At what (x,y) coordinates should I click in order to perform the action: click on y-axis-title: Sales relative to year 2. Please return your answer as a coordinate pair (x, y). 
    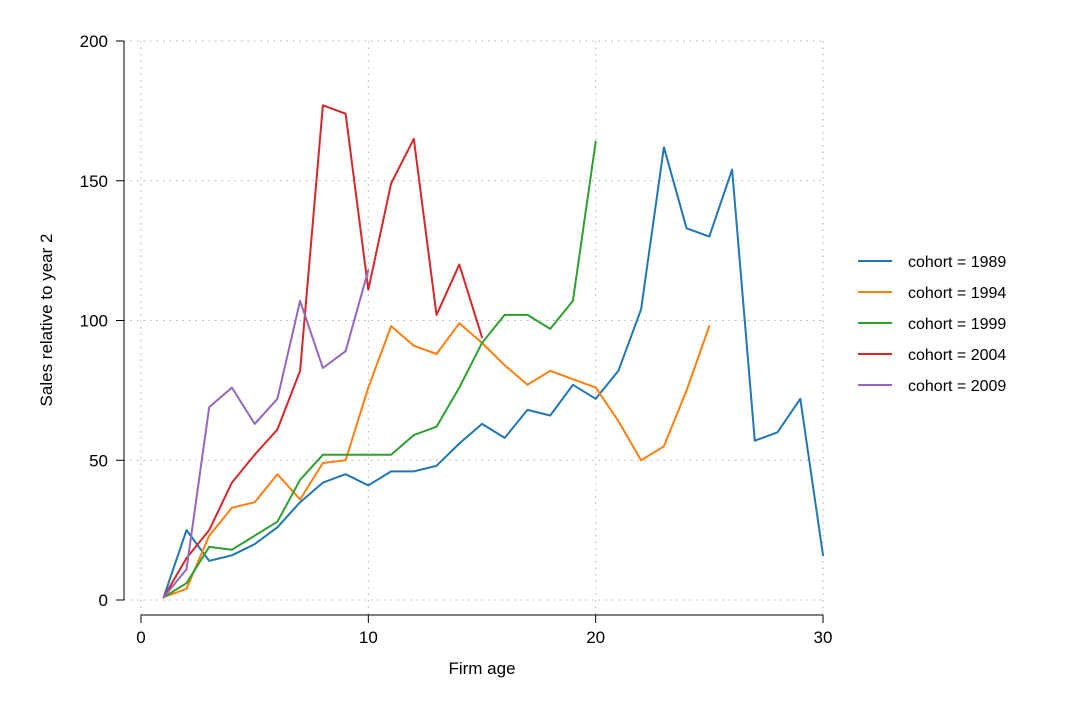
    Looking at the image, I should click on (46, 320).